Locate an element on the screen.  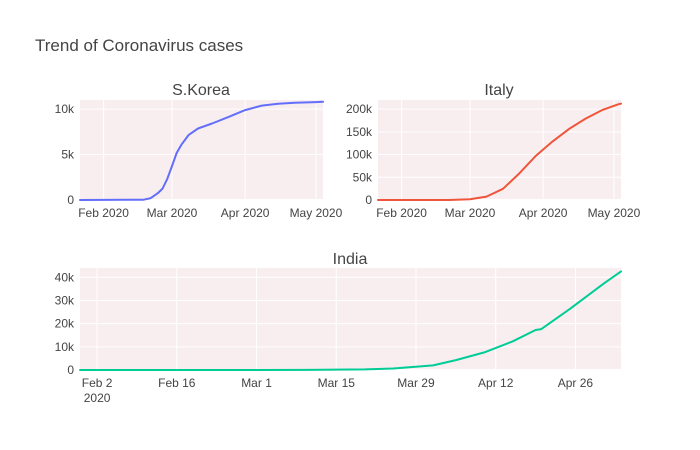
subplot-title: India is located at coordinates (350, 259).